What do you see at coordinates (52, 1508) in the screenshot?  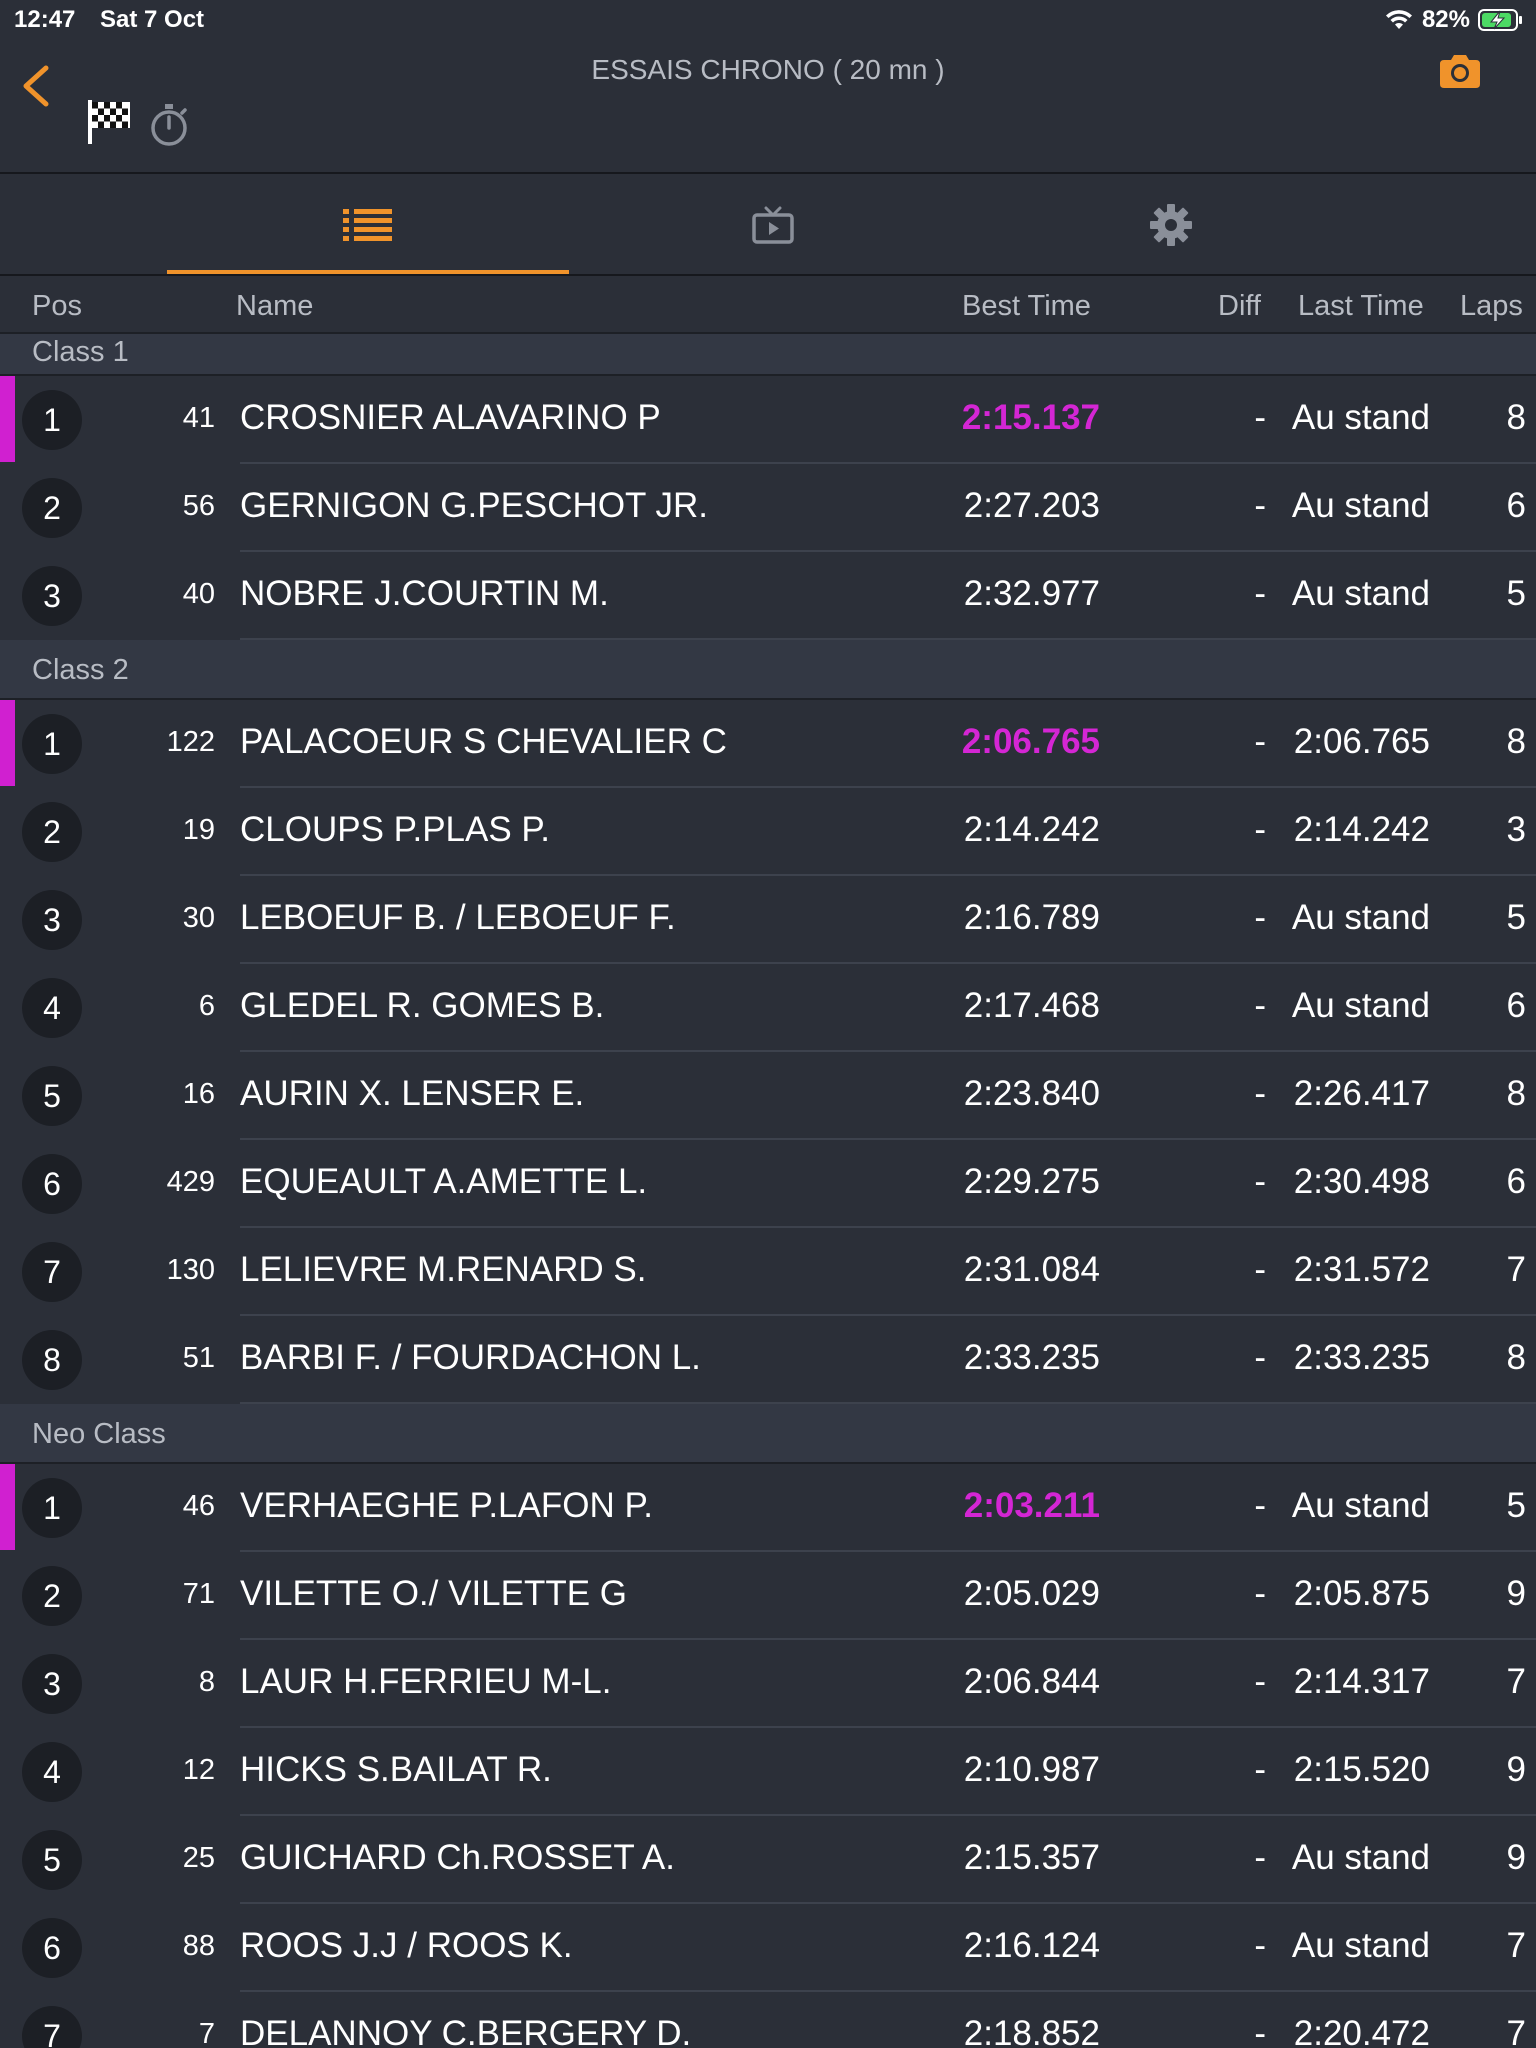 I see `position-badge: 1` at bounding box center [52, 1508].